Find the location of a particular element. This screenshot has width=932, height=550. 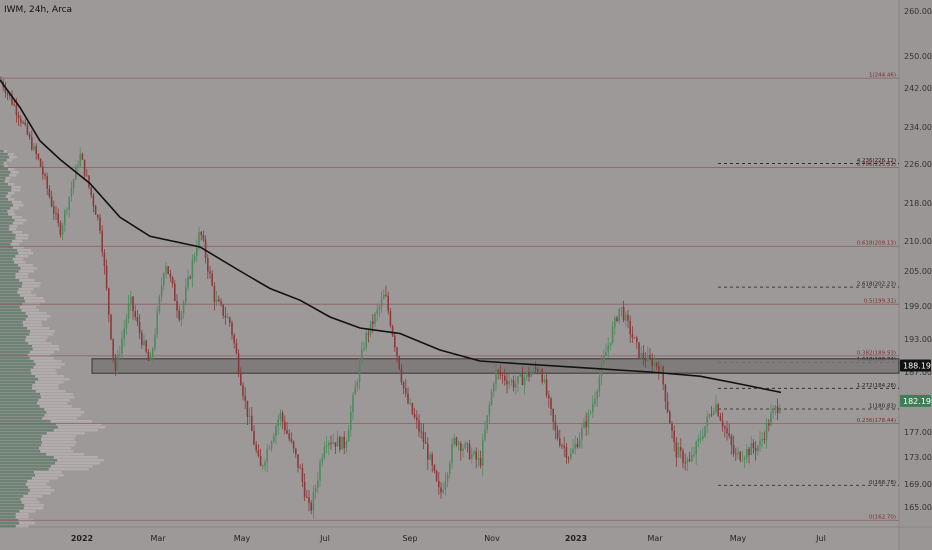

fib-label: 0.236(178.44) is located at coordinates (876, 421).